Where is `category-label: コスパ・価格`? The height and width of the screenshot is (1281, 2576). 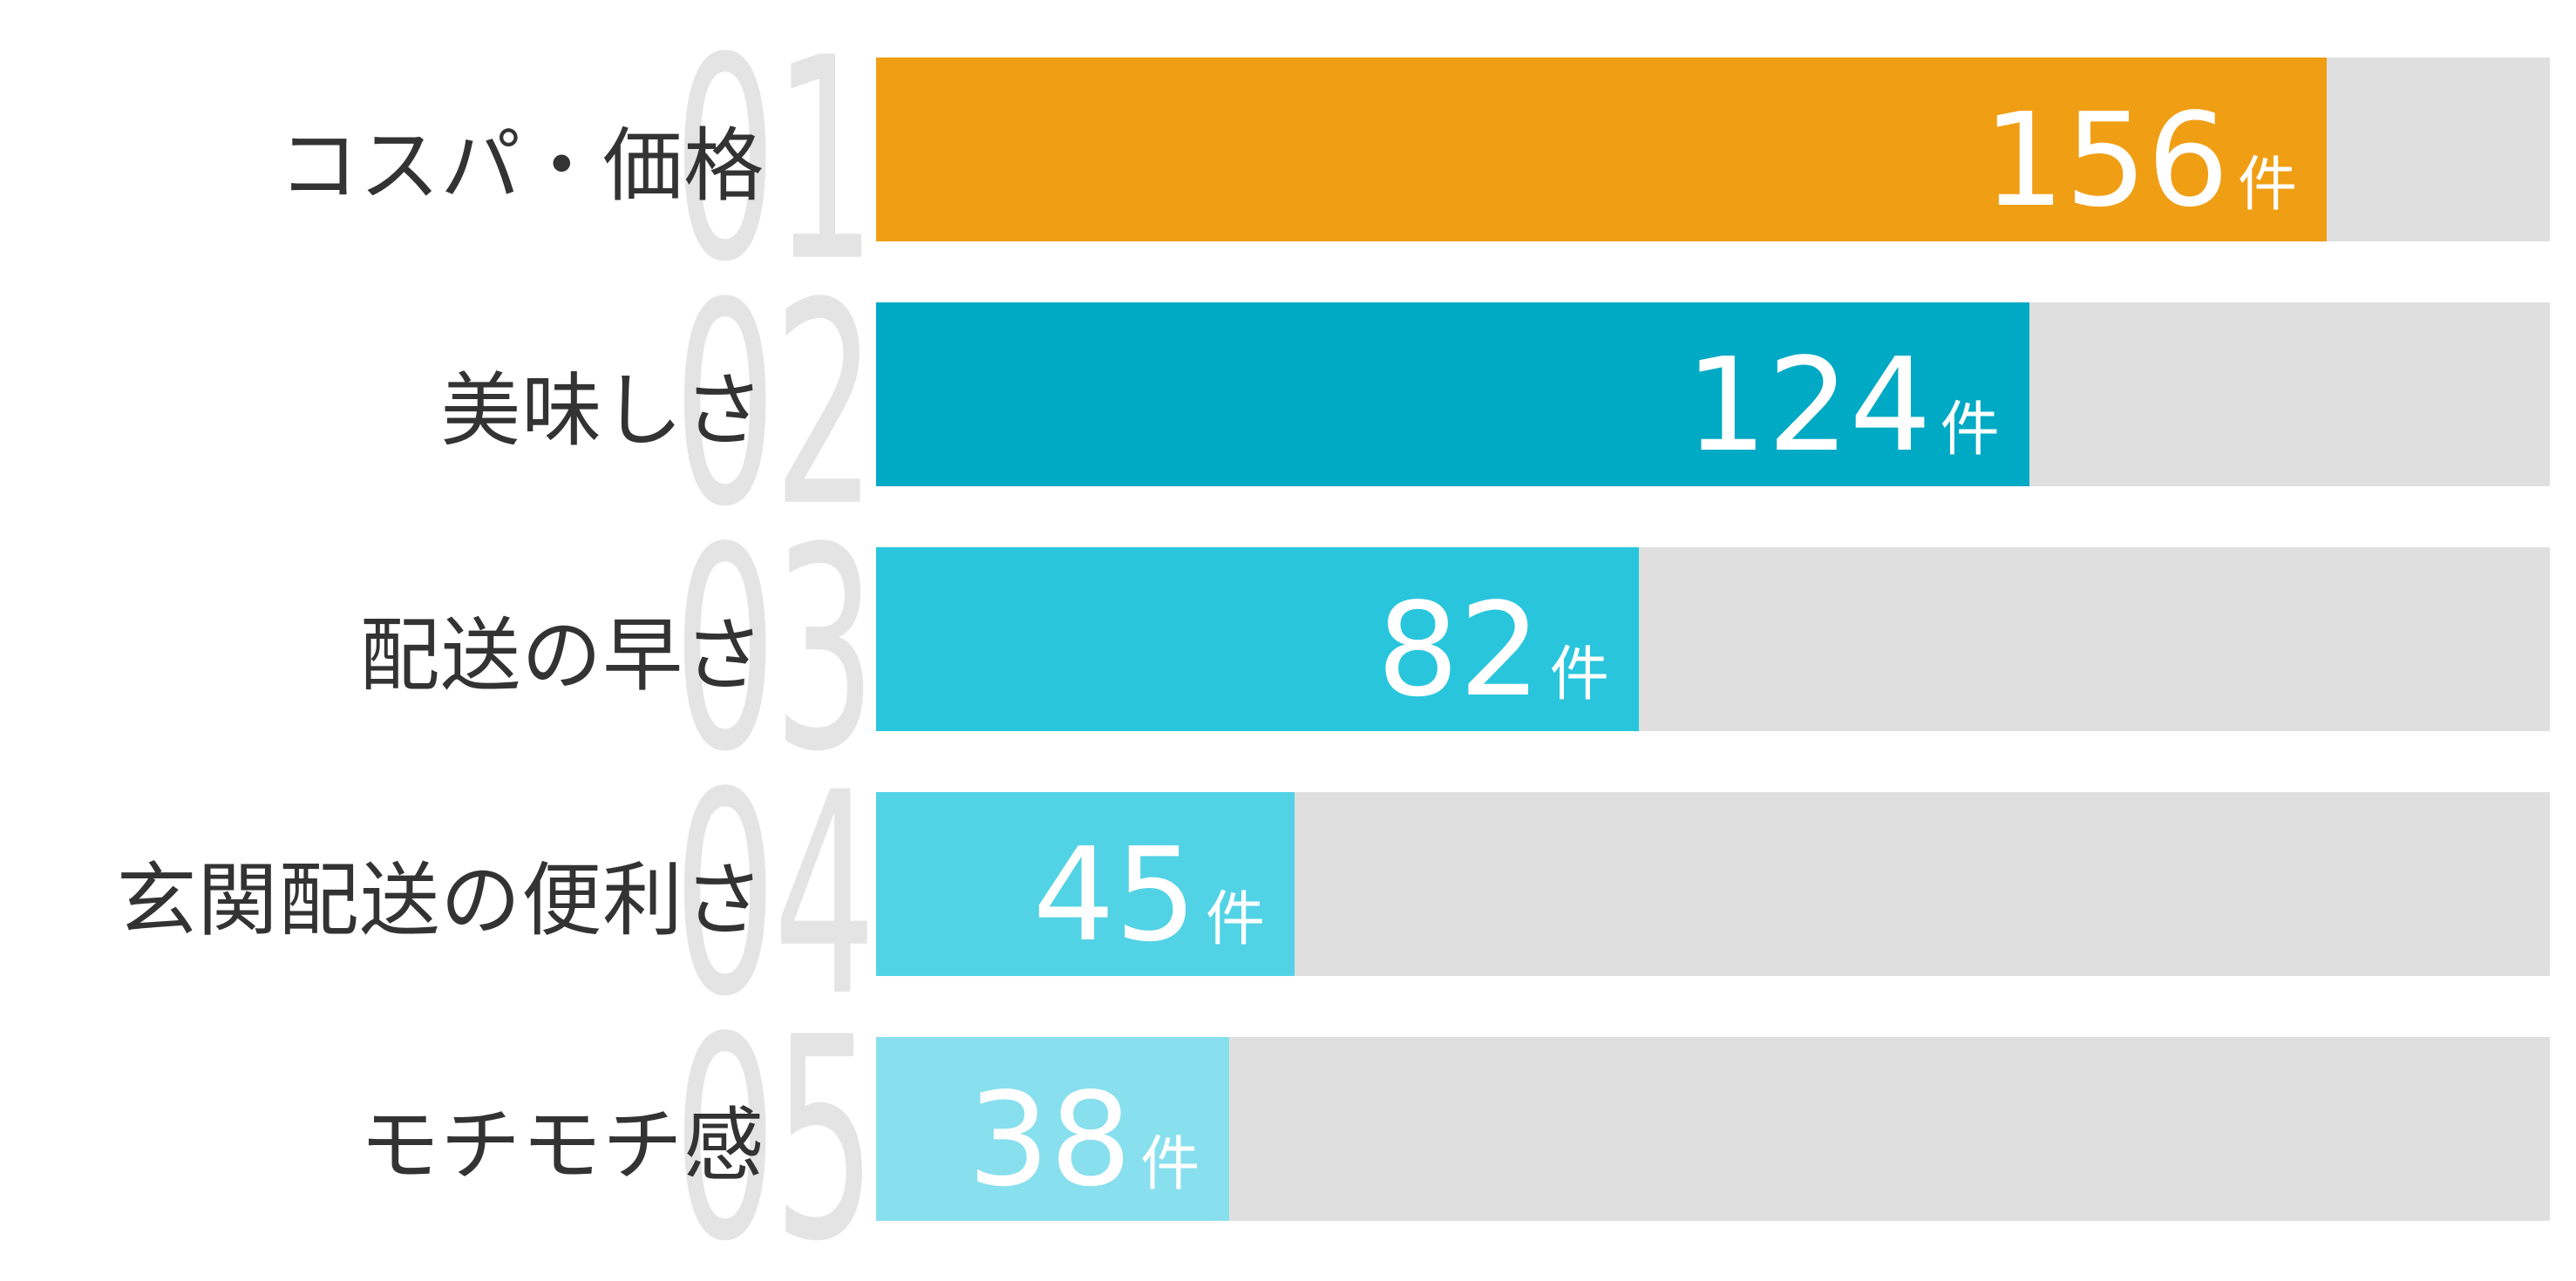 category-label: コスパ・価格 is located at coordinates (521, 166).